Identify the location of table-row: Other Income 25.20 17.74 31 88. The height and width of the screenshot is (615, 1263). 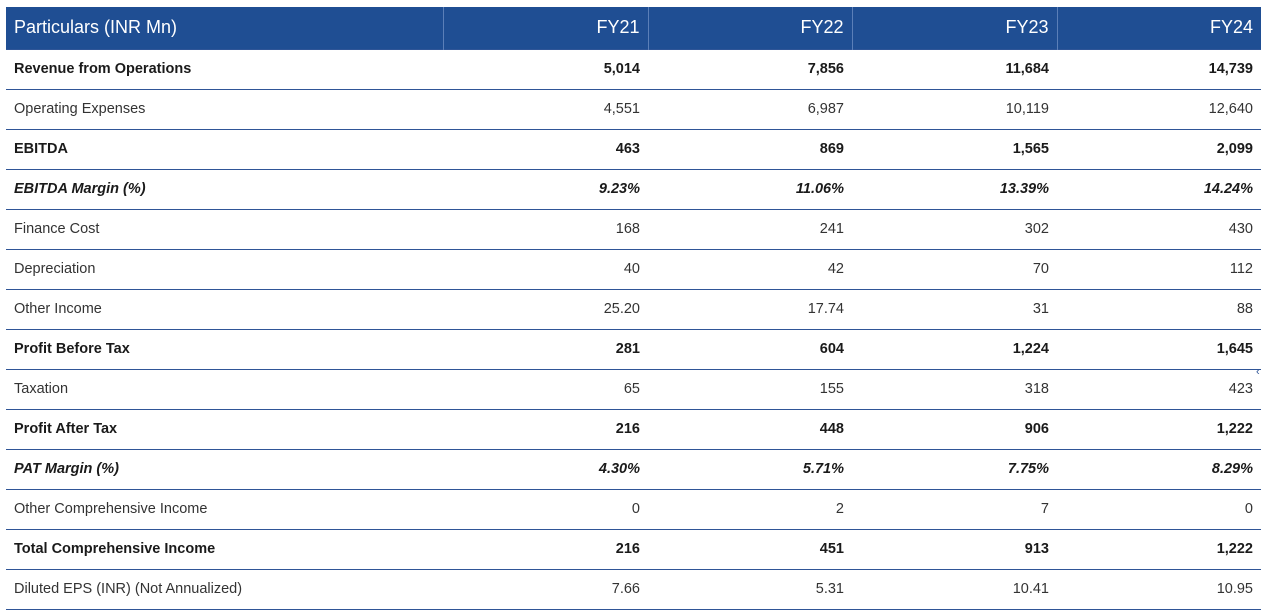
(633, 309).